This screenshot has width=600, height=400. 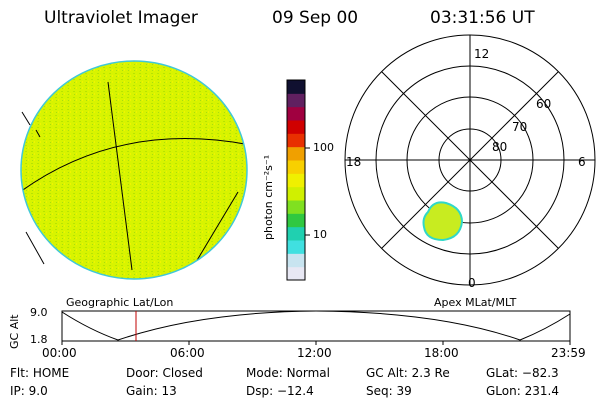 I want to click on flt-status: Flt: HOME, so click(x=40, y=373).